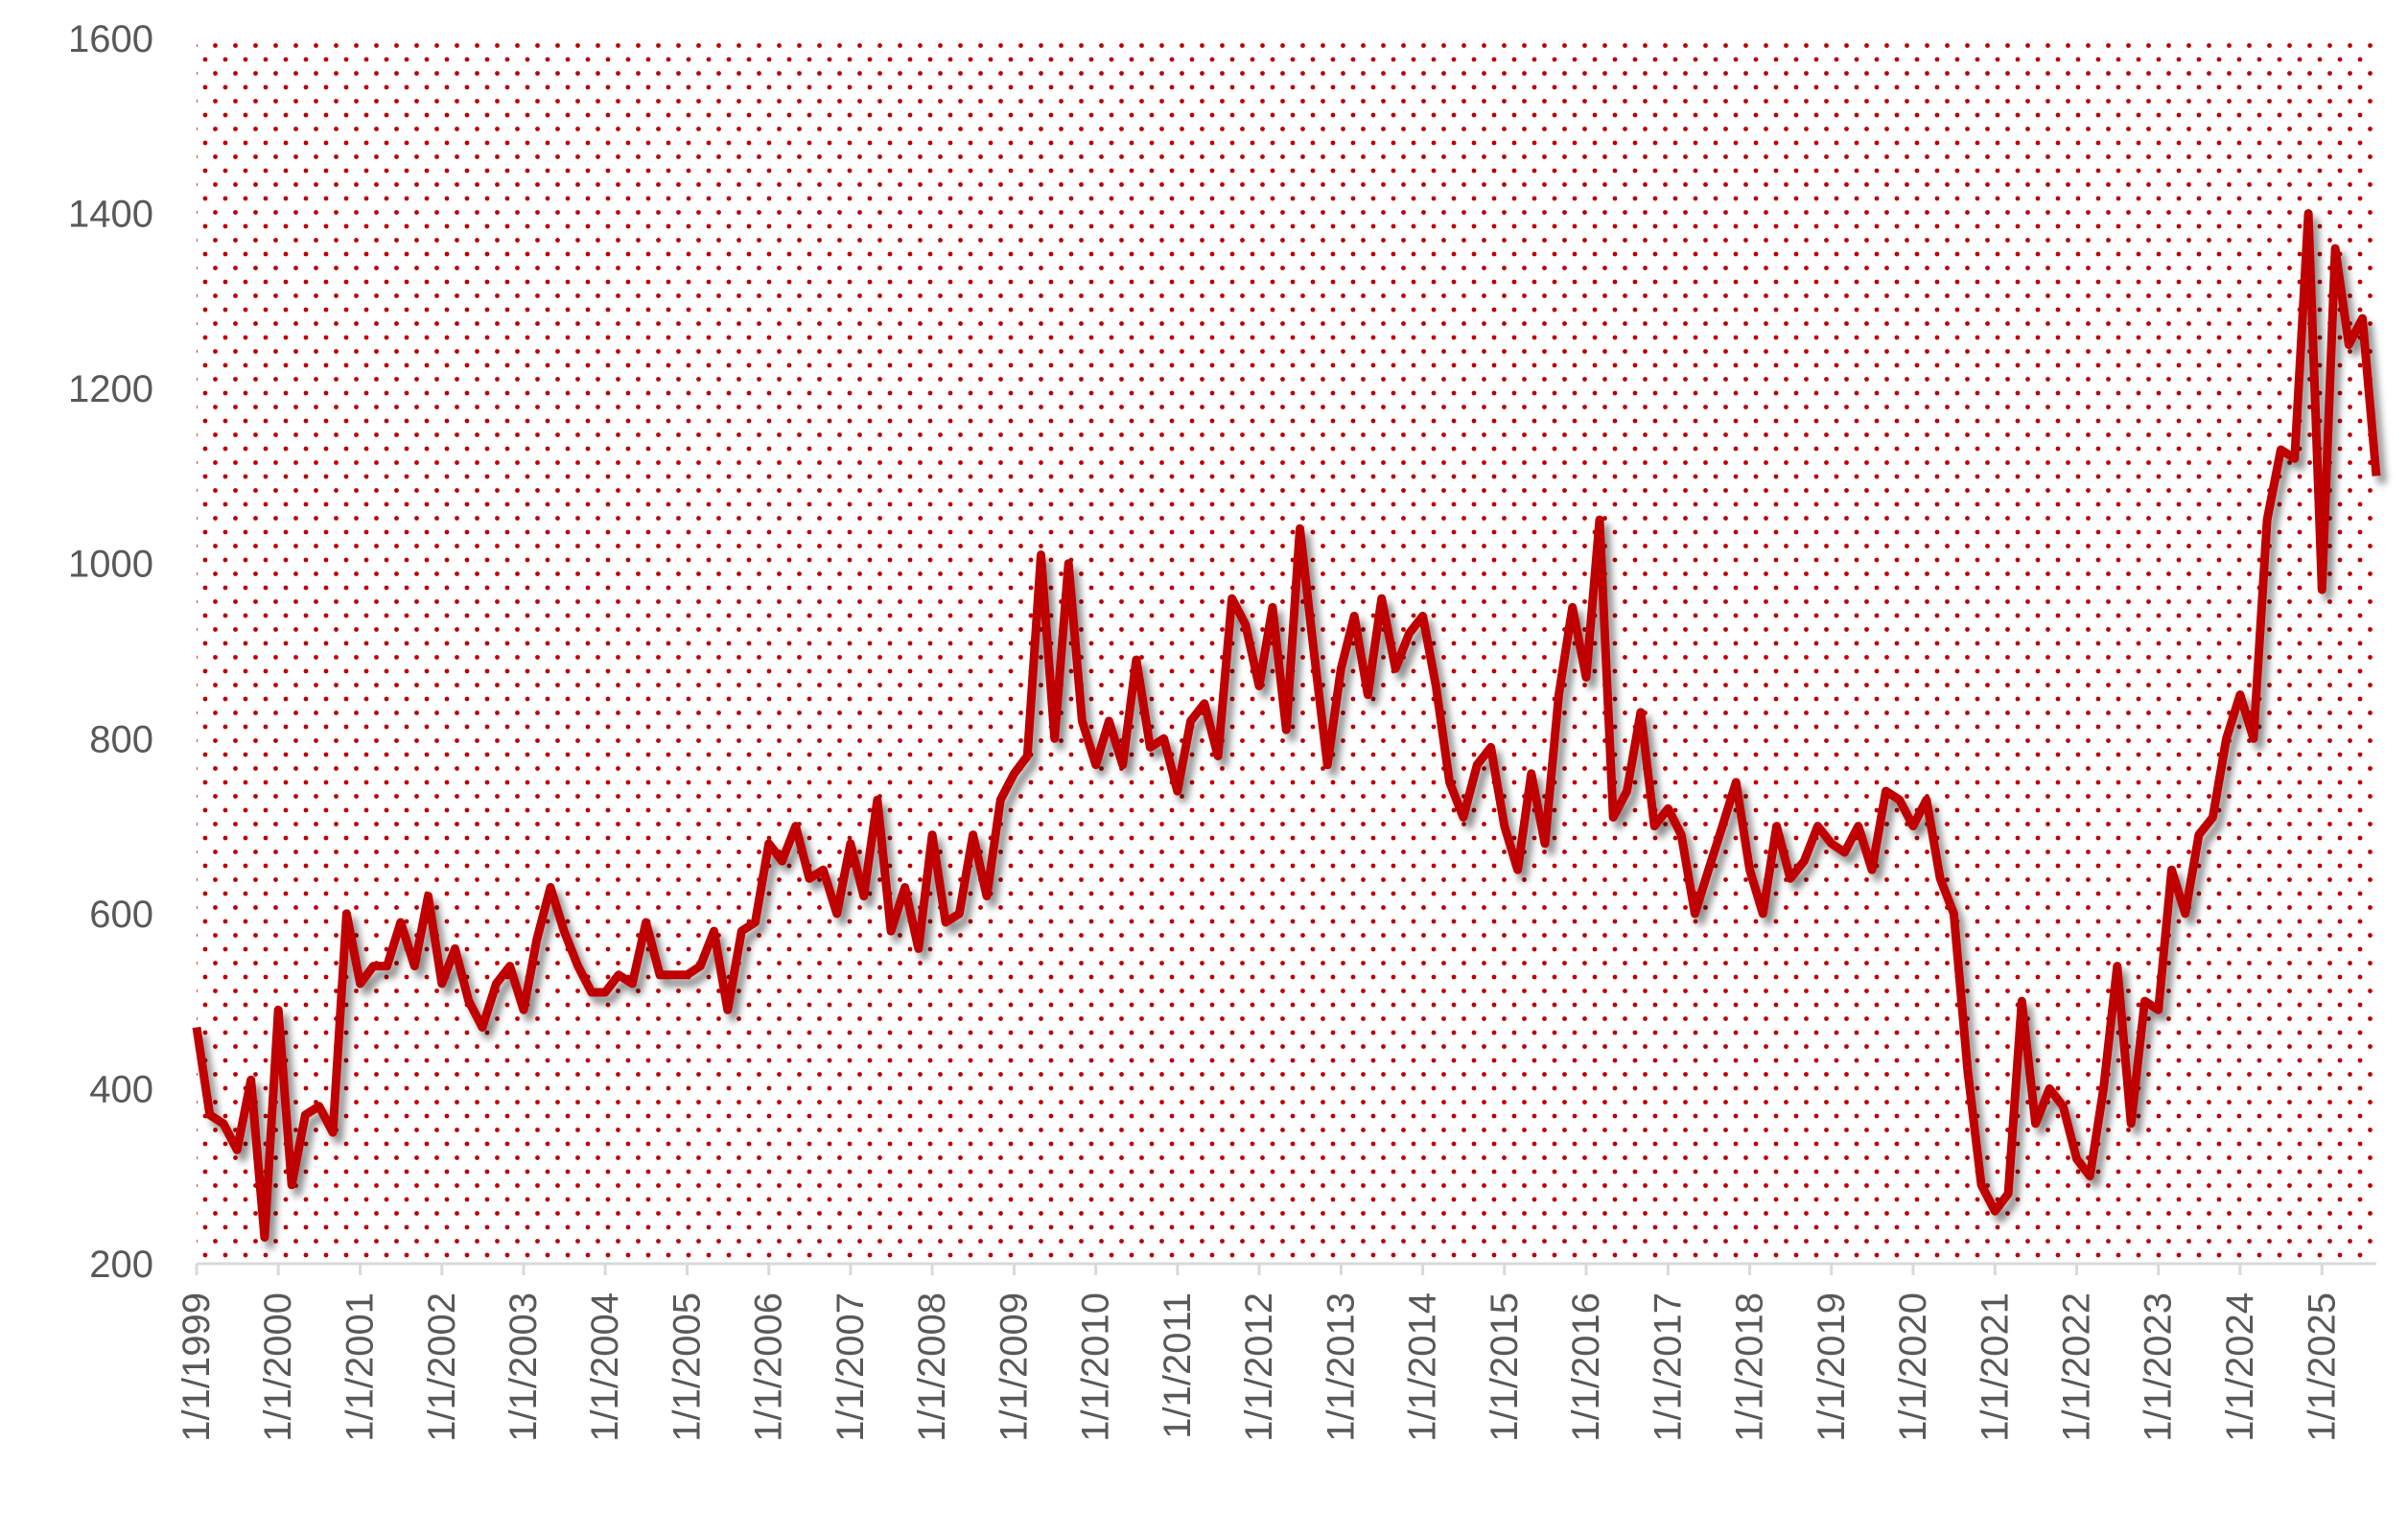 The image size is (2408, 1536). I want to click on x-tick-label: 1/1/2020, so click(1913, 1367).